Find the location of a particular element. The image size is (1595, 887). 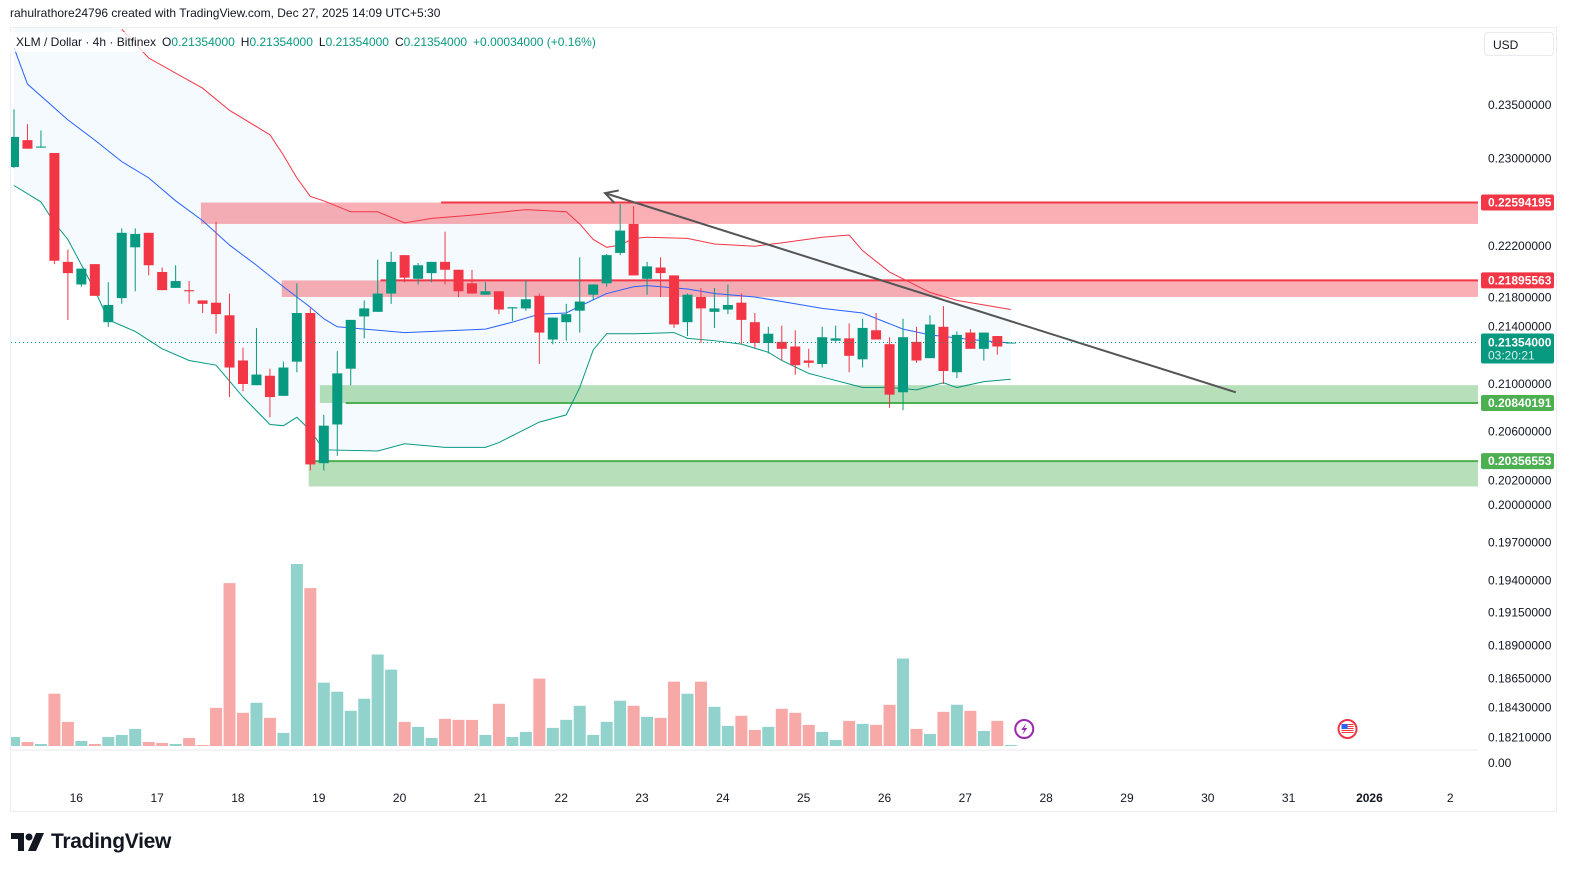

currency-button: USD is located at coordinates (1519, 44).